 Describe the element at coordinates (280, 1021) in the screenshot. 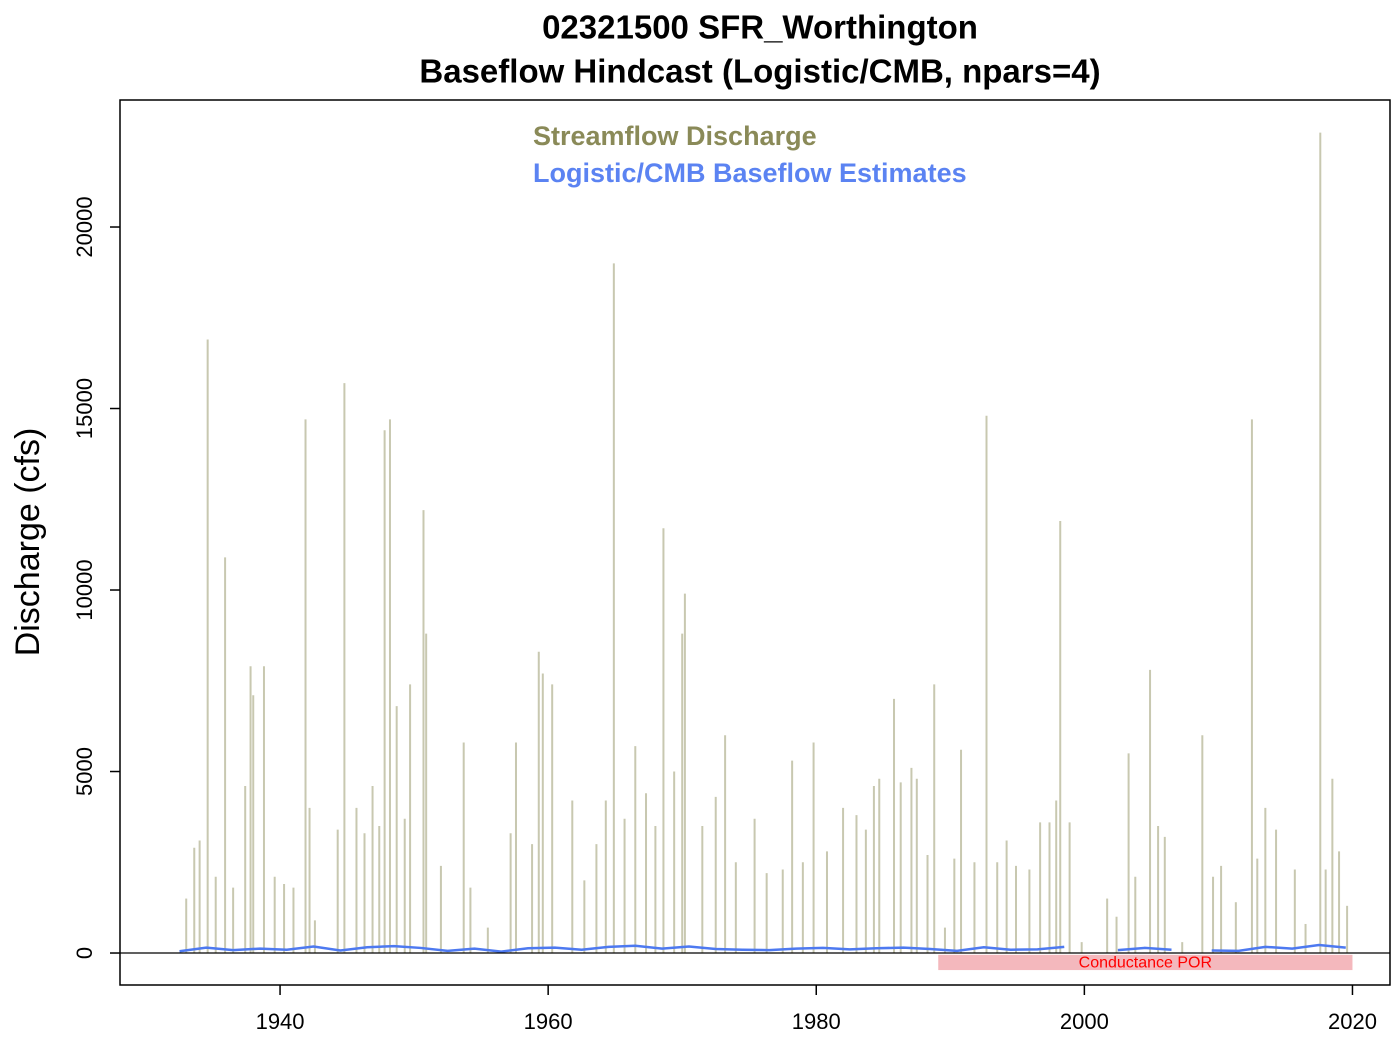

I see `x-tick-label: 1940` at that location.